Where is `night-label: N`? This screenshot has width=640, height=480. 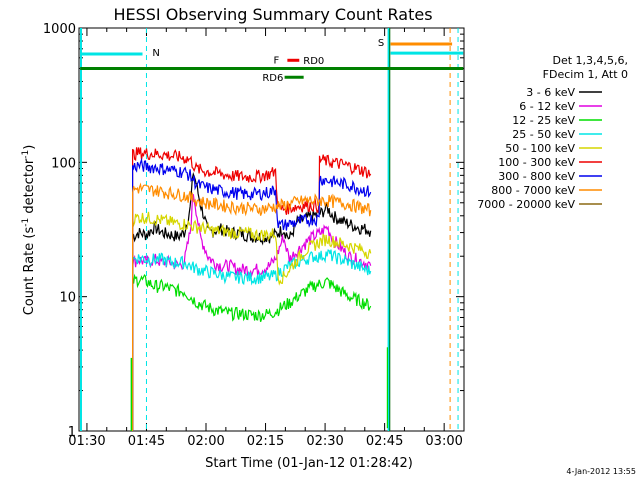 night-label: N is located at coordinates (155, 53).